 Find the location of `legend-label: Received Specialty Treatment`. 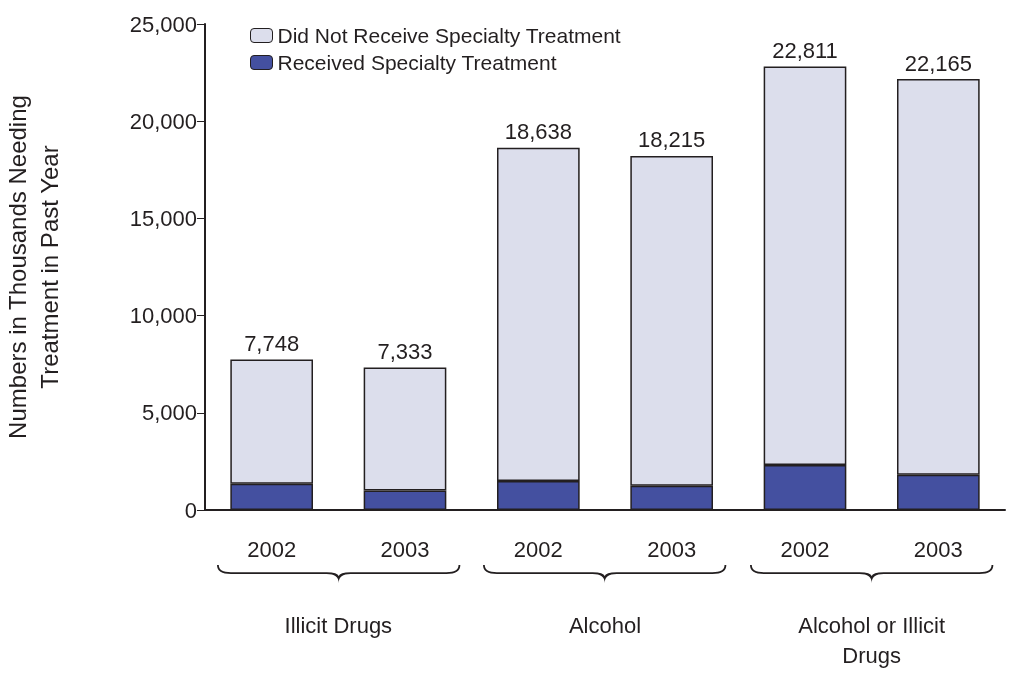

legend-label: Received Specialty Treatment is located at coordinates (417, 62).